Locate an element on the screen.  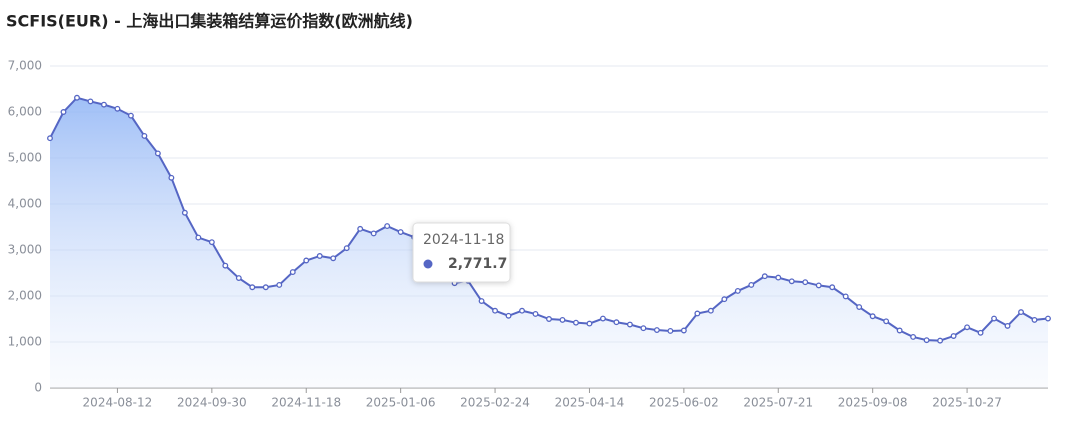
tooltip-value: 2,771.7 is located at coordinates (477, 264).